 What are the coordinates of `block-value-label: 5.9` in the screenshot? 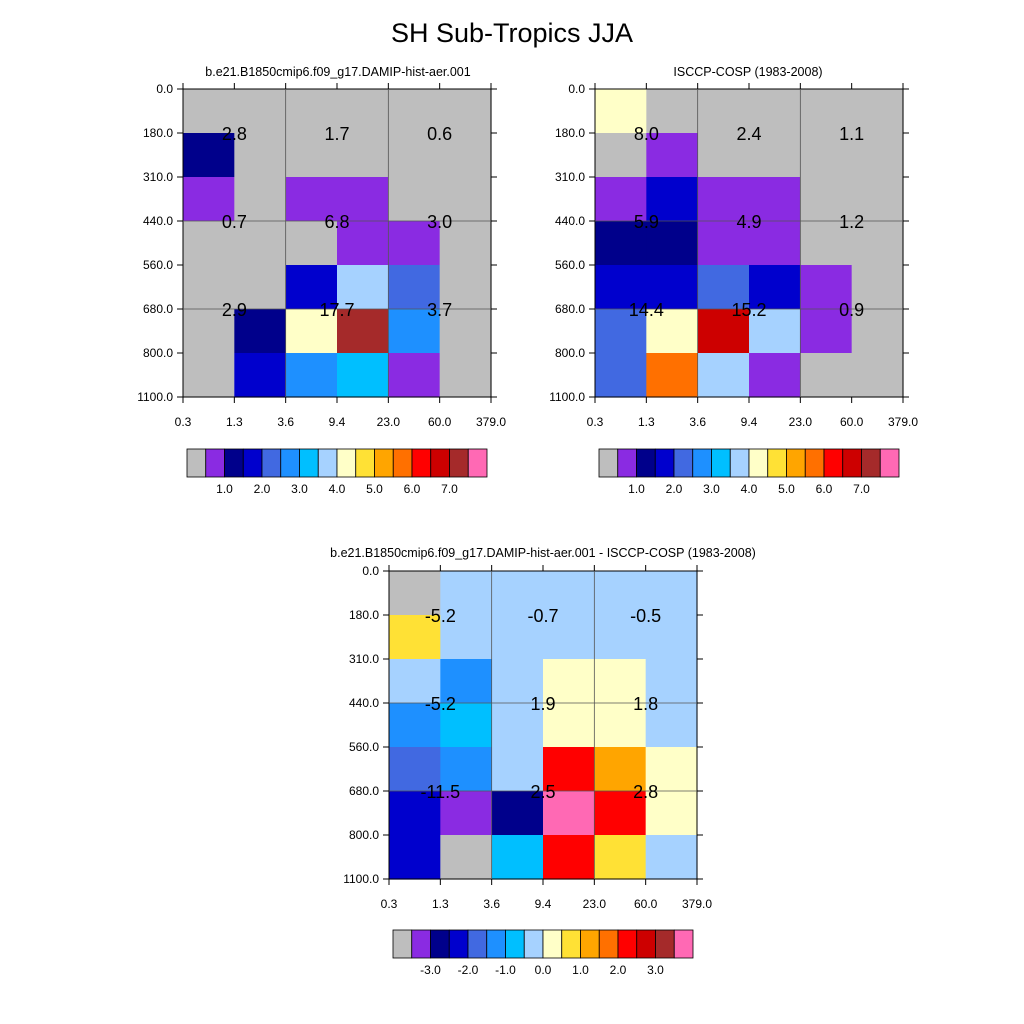 It's located at (646, 222).